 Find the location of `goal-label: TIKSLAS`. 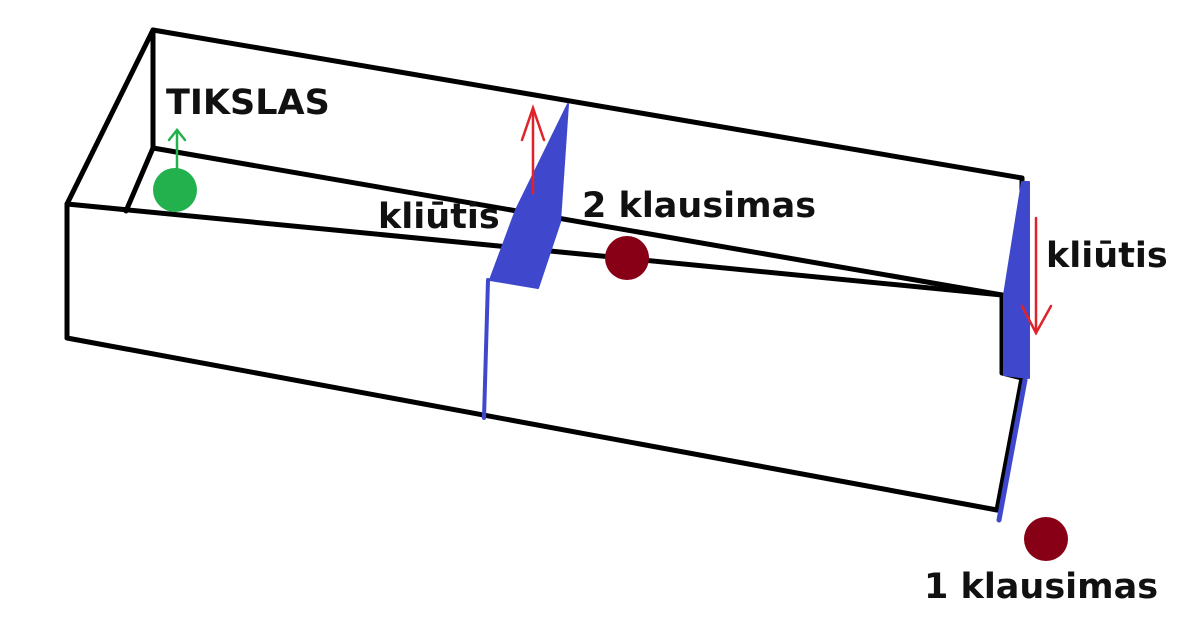

goal-label: TIKSLAS is located at coordinates (248, 103).